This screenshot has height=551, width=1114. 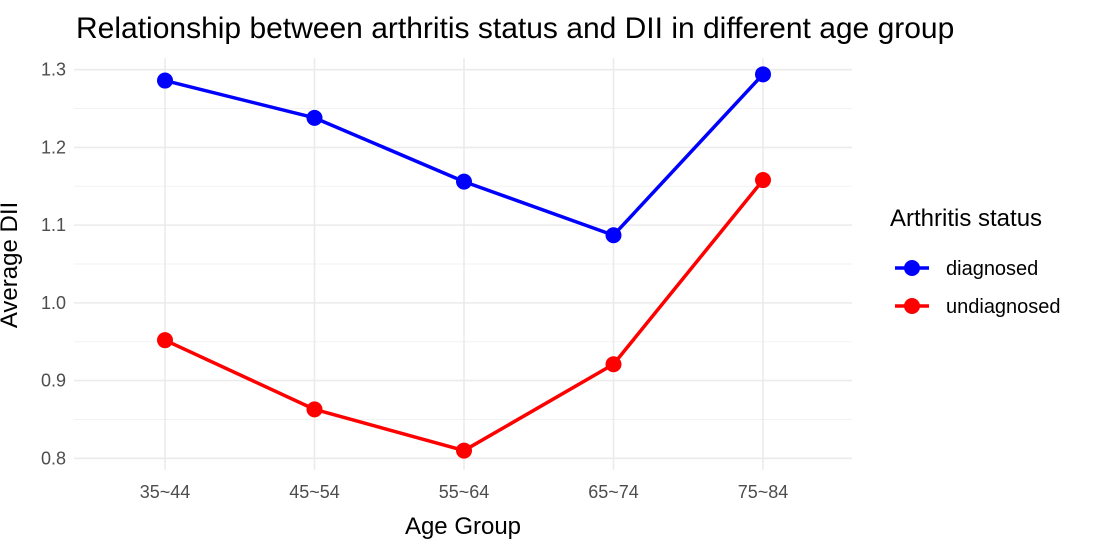 What do you see at coordinates (463, 526) in the screenshot?
I see `x-axis-title: Age Group` at bounding box center [463, 526].